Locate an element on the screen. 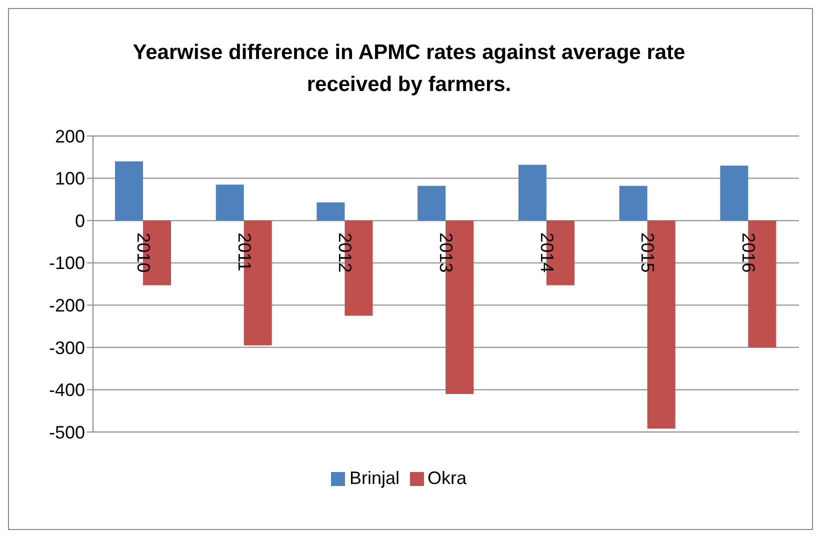 This screenshot has height=538, width=821. y-tick-label: -100 is located at coordinates (66, 263).